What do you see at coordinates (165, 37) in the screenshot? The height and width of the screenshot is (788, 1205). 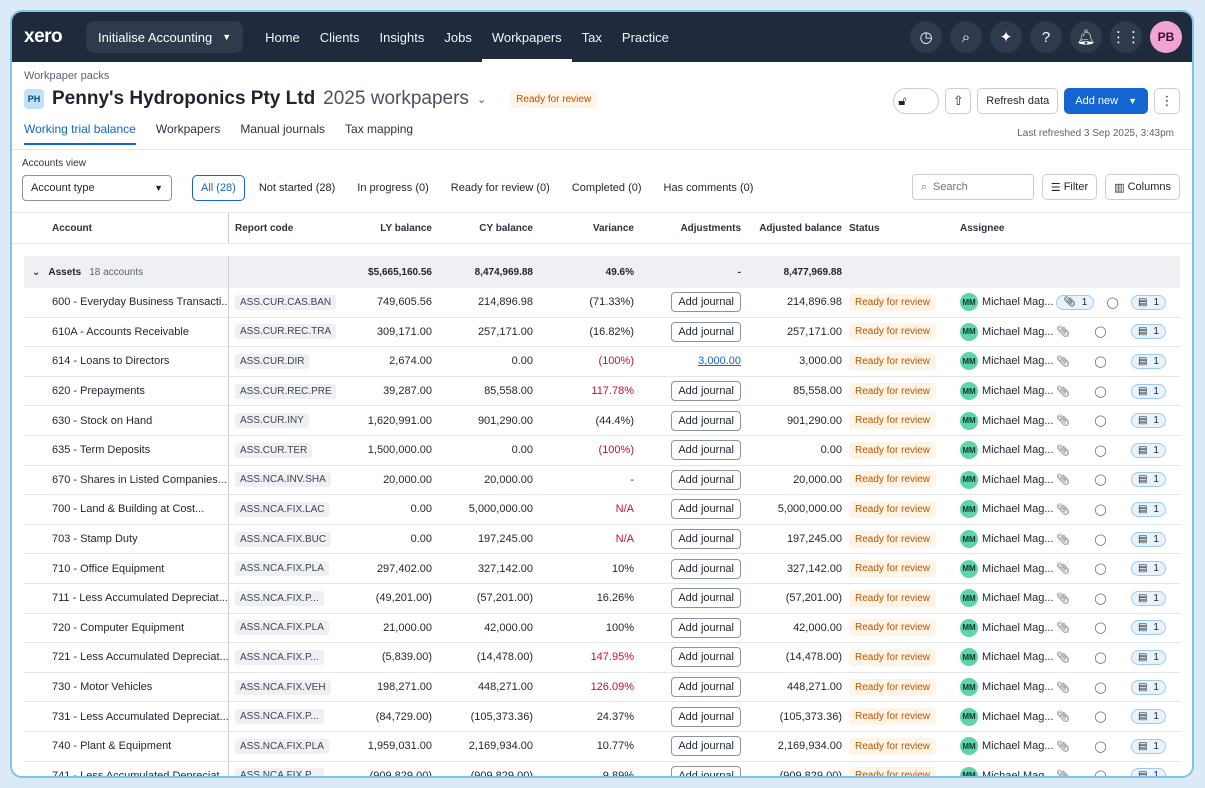 I see `org-switcher: Initialise Accounting ▼` at bounding box center [165, 37].